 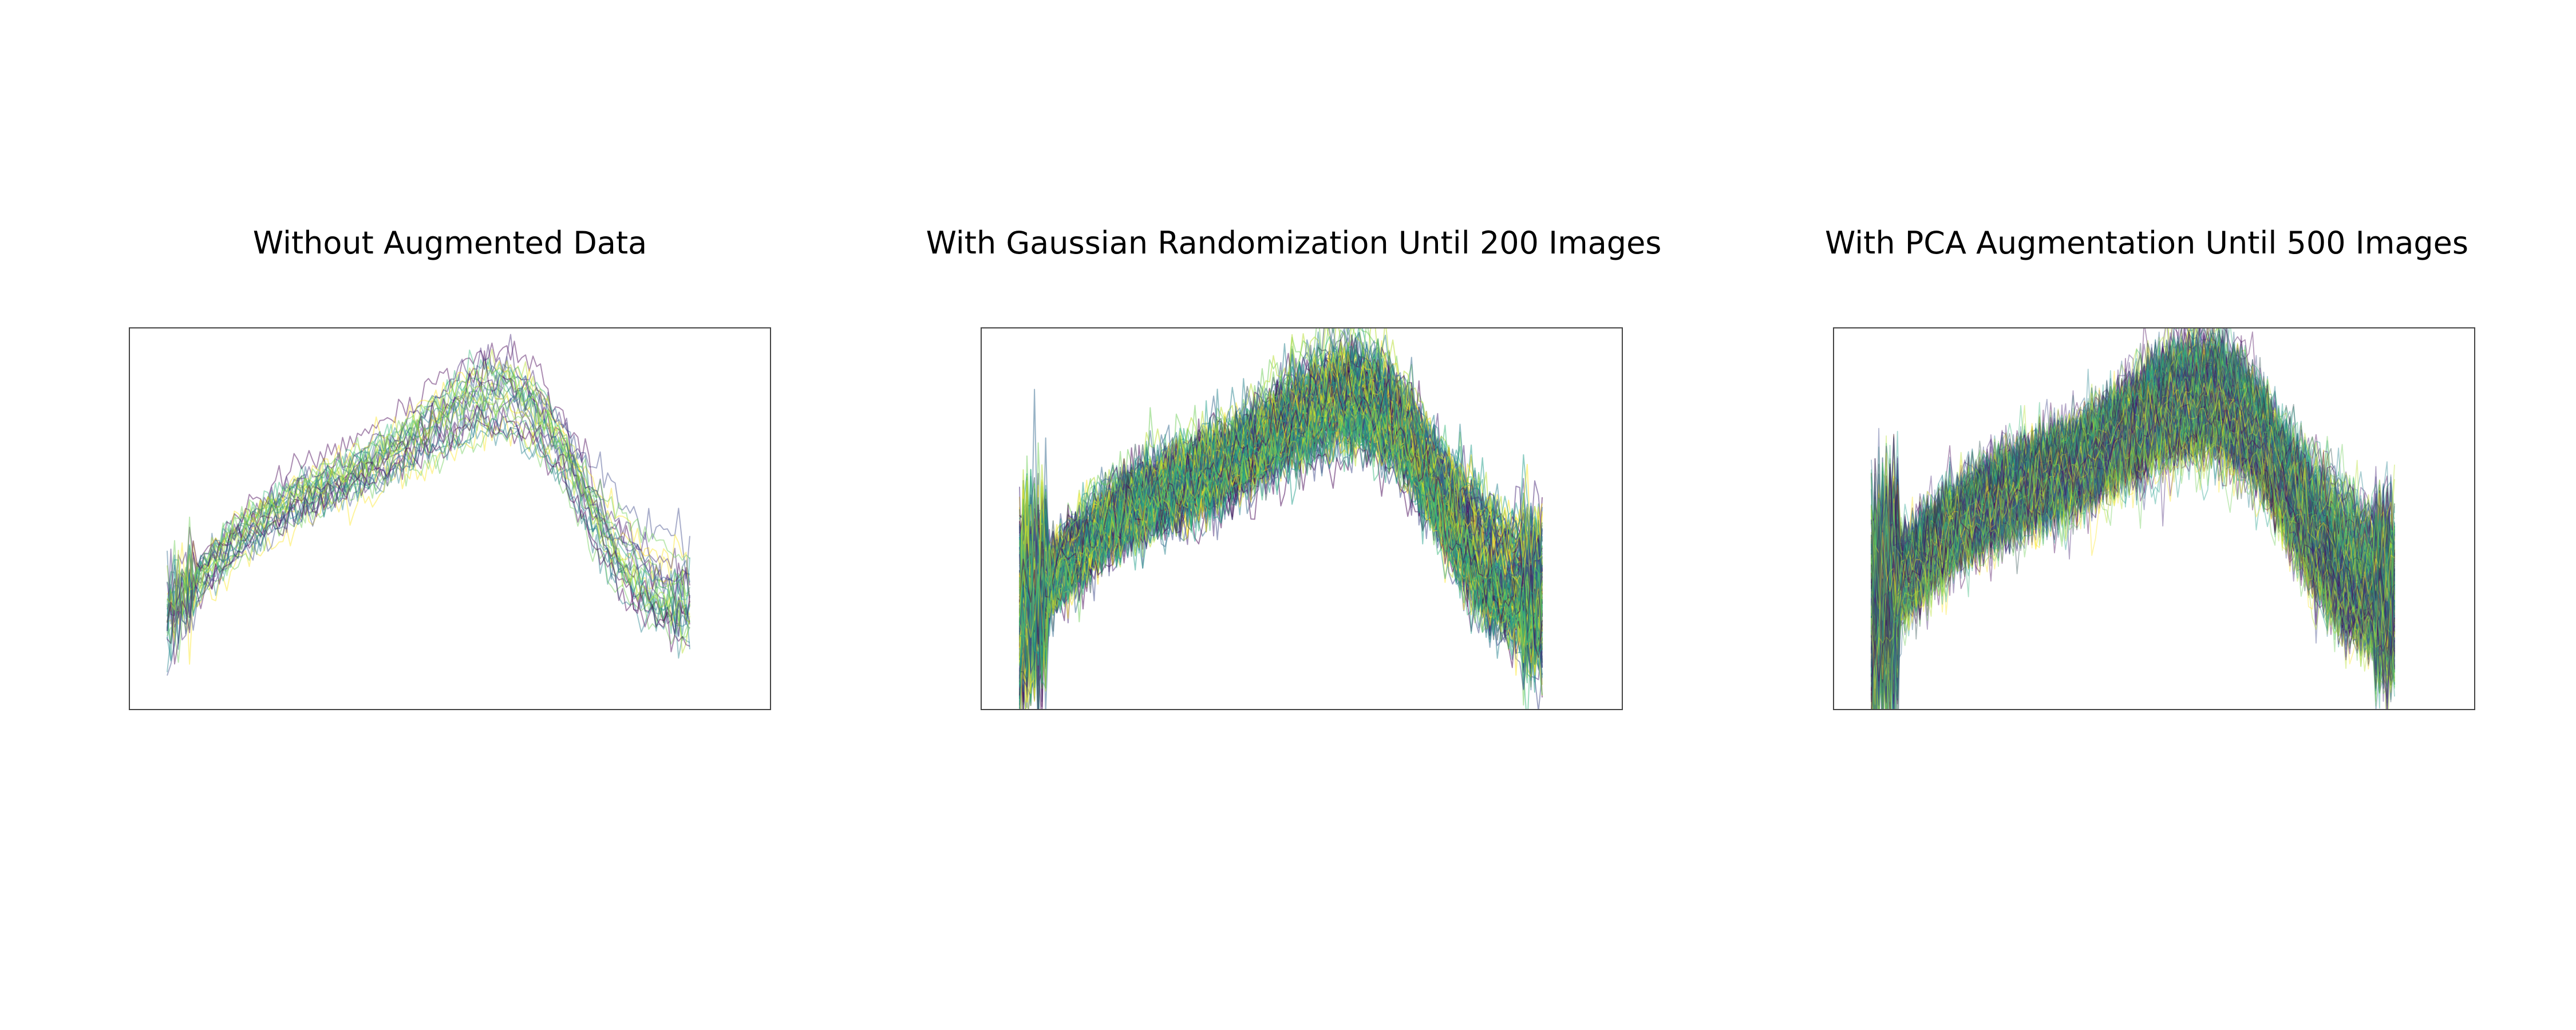 What do you see at coordinates (2146, 243) in the screenshot?
I see `panel-title-3: With PCA Augmentation Until 500 Images` at bounding box center [2146, 243].